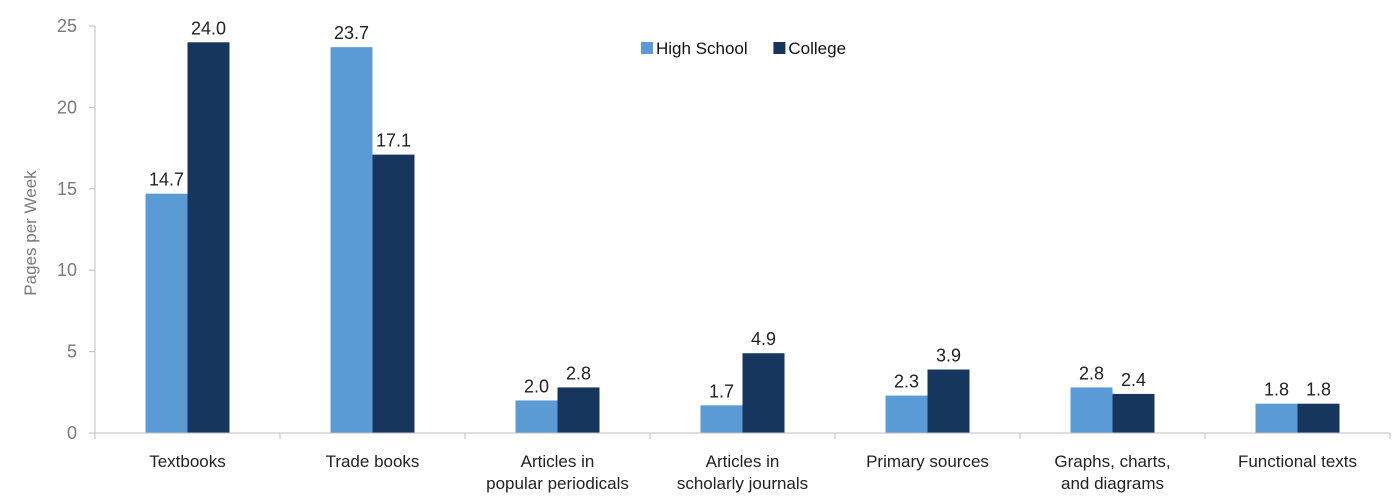 Image resolution: width=1398 pixels, height=500 pixels. What do you see at coordinates (67, 189) in the screenshot?
I see `y-tick-label: 15` at bounding box center [67, 189].